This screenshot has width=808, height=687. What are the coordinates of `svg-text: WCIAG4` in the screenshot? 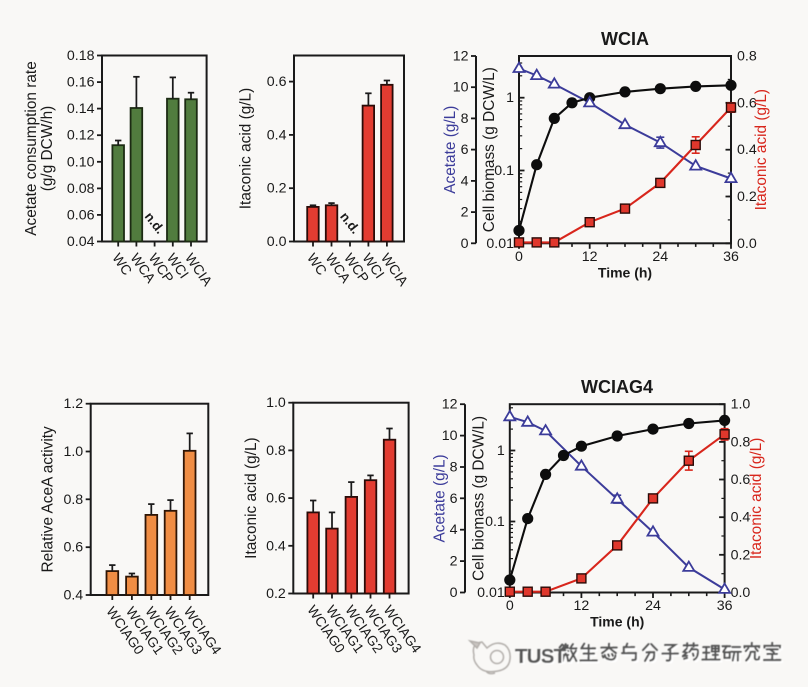 It's located at (617, 387).